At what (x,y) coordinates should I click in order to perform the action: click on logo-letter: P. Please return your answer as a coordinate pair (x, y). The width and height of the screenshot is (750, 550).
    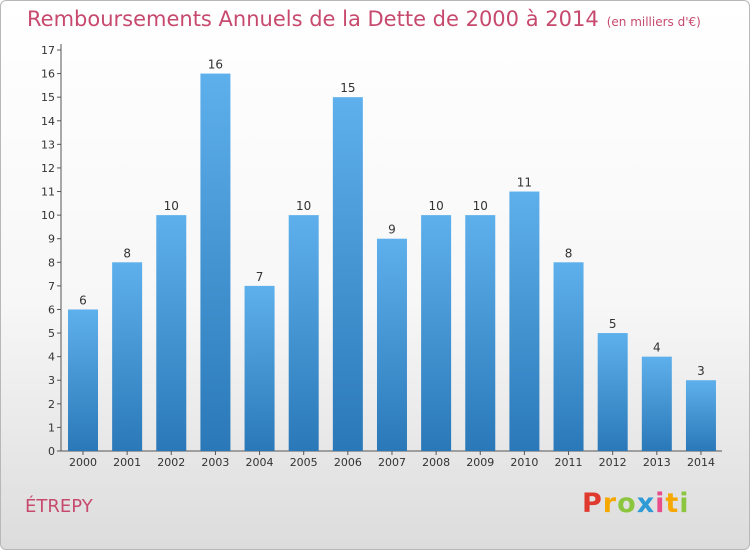
    Looking at the image, I should click on (592, 503).